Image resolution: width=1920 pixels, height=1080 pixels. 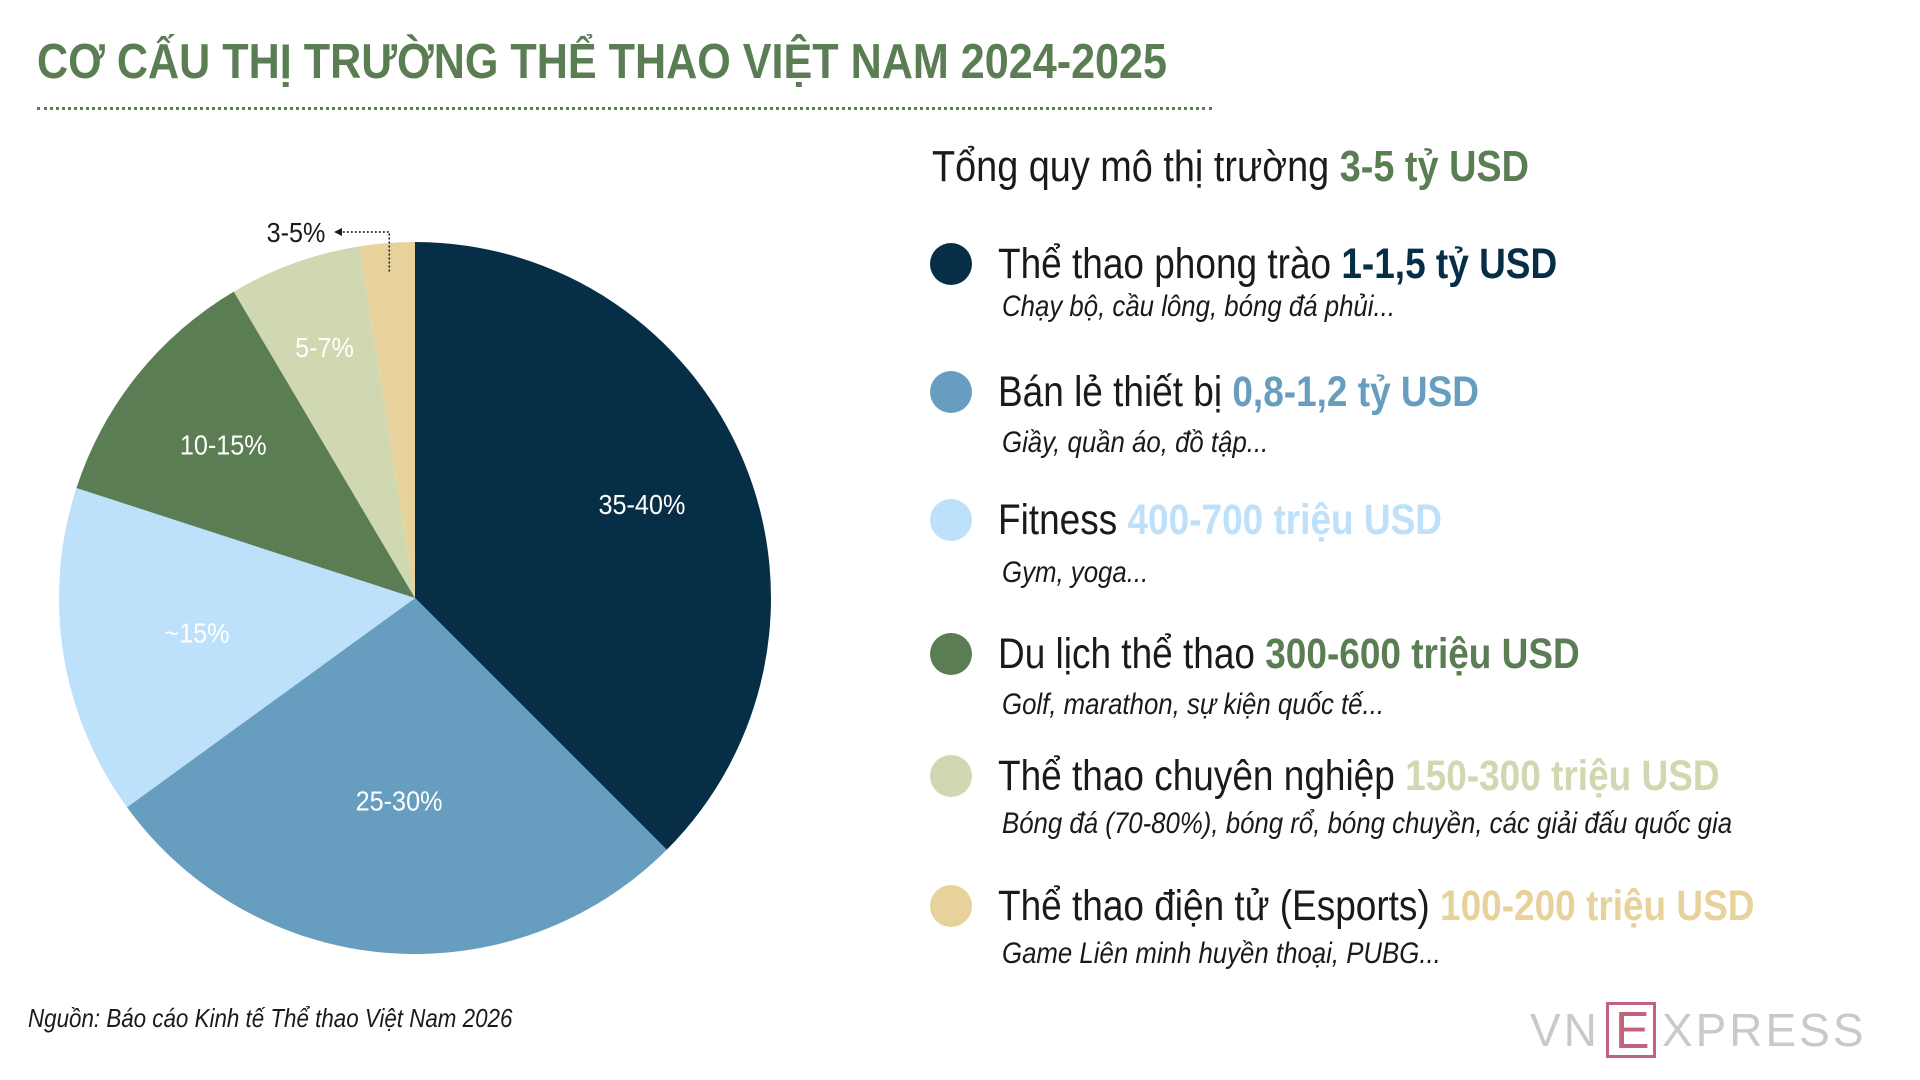 I want to click on pie-slice-label: 5-7%, so click(x=324, y=348).